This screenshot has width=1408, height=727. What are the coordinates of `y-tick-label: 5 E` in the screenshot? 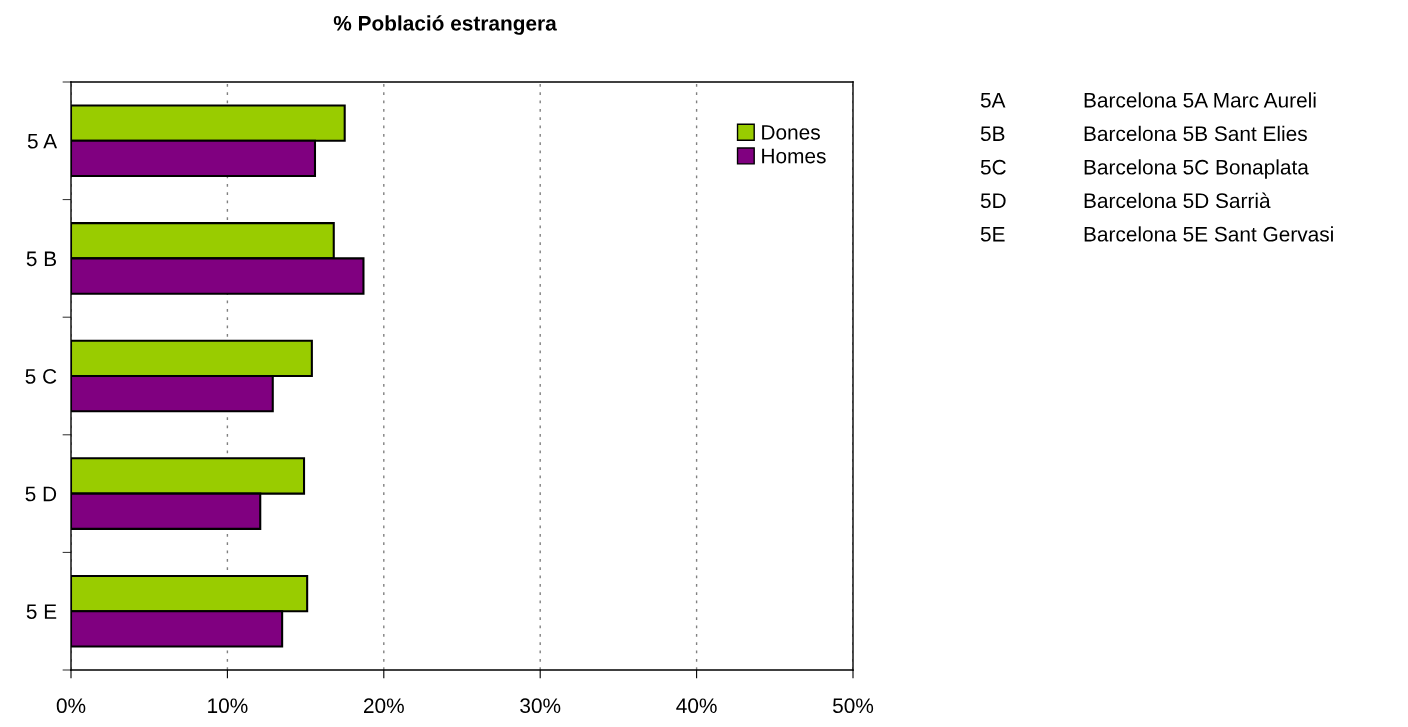 It's located at (41, 611).